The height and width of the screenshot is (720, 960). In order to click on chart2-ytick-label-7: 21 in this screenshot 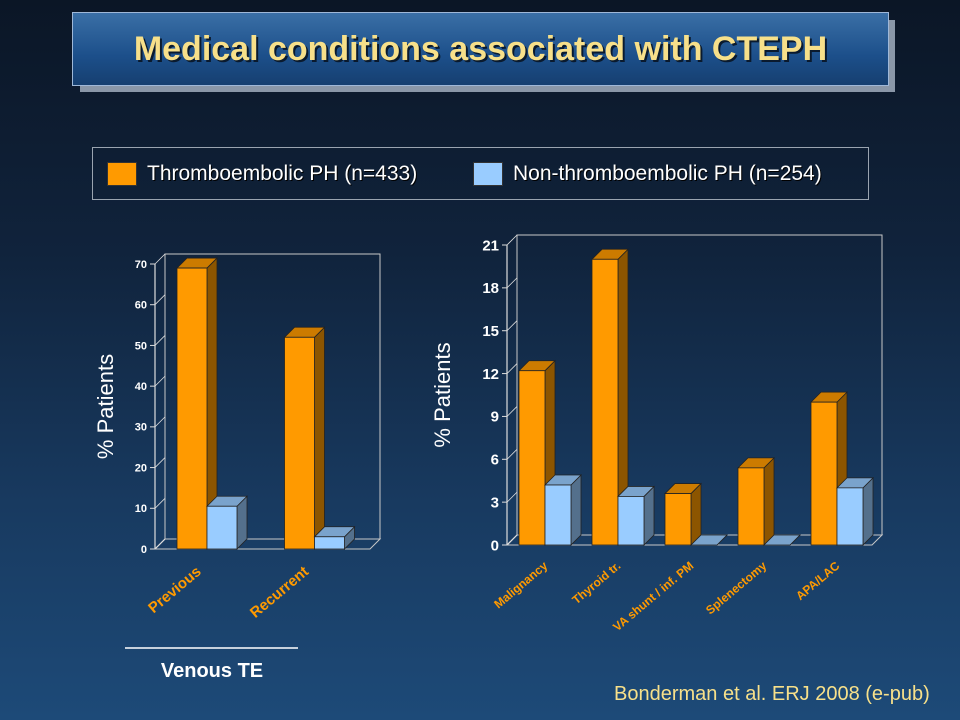, I will do `click(490, 245)`.